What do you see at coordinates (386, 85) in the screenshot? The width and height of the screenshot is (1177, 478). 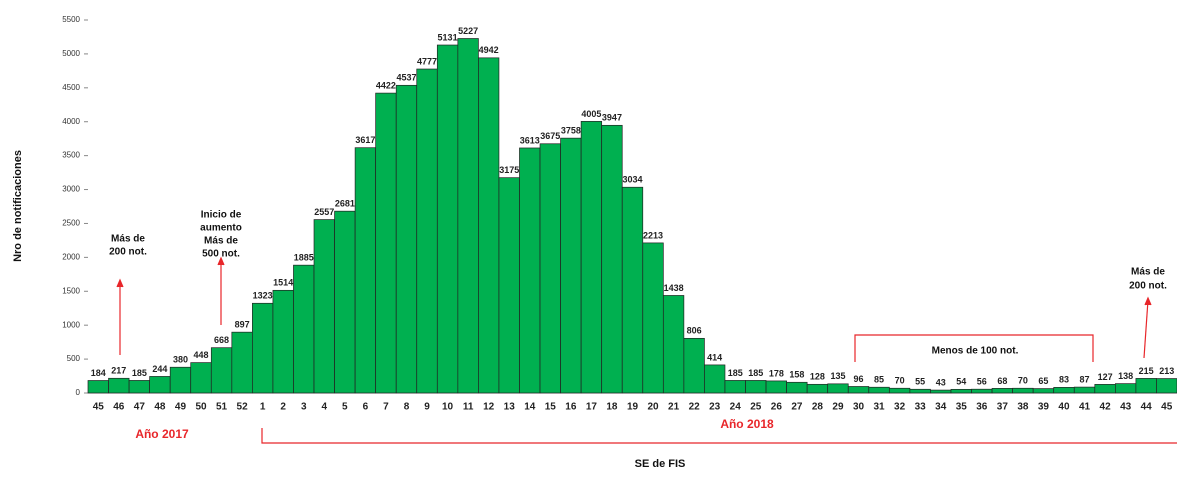 I see `value-label: 4422` at bounding box center [386, 85].